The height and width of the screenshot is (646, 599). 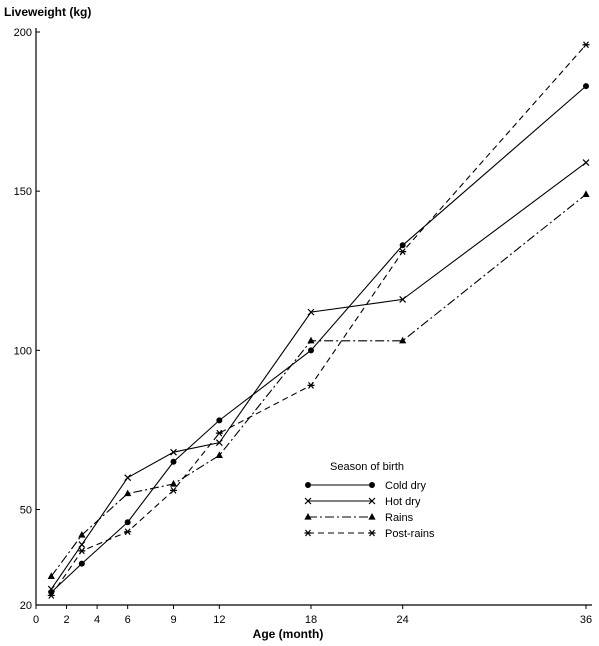 What do you see at coordinates (403, 502) in the screenshot?
I see `legend-label-hot-dry: Hot dry` at bounding box center [403, 502].